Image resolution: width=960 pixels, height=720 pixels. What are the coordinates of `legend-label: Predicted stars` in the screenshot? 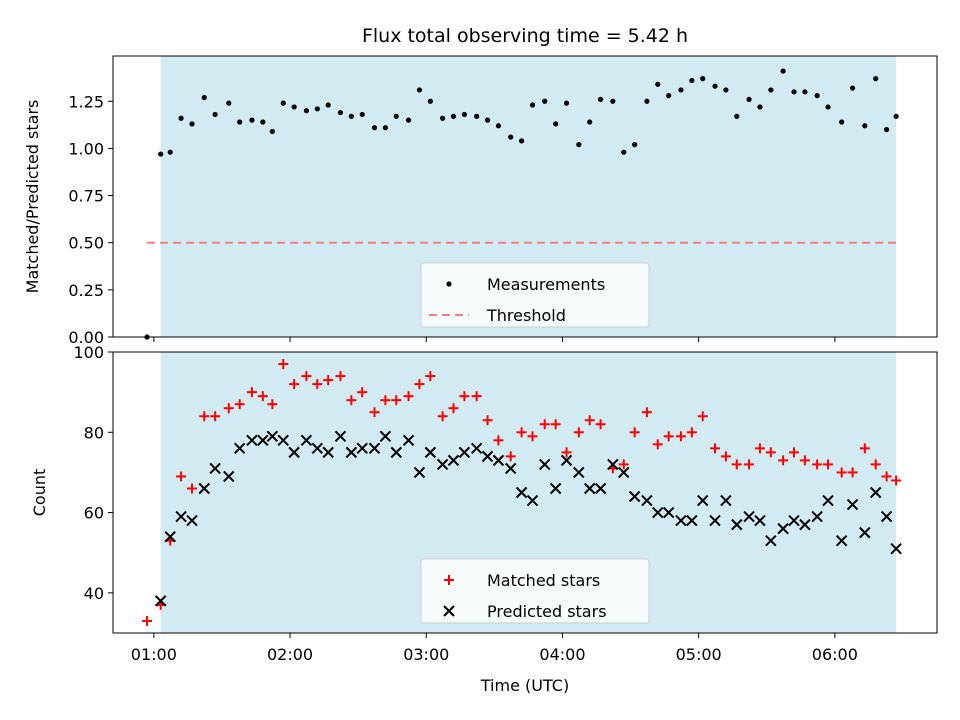 It's located at (547, 611).